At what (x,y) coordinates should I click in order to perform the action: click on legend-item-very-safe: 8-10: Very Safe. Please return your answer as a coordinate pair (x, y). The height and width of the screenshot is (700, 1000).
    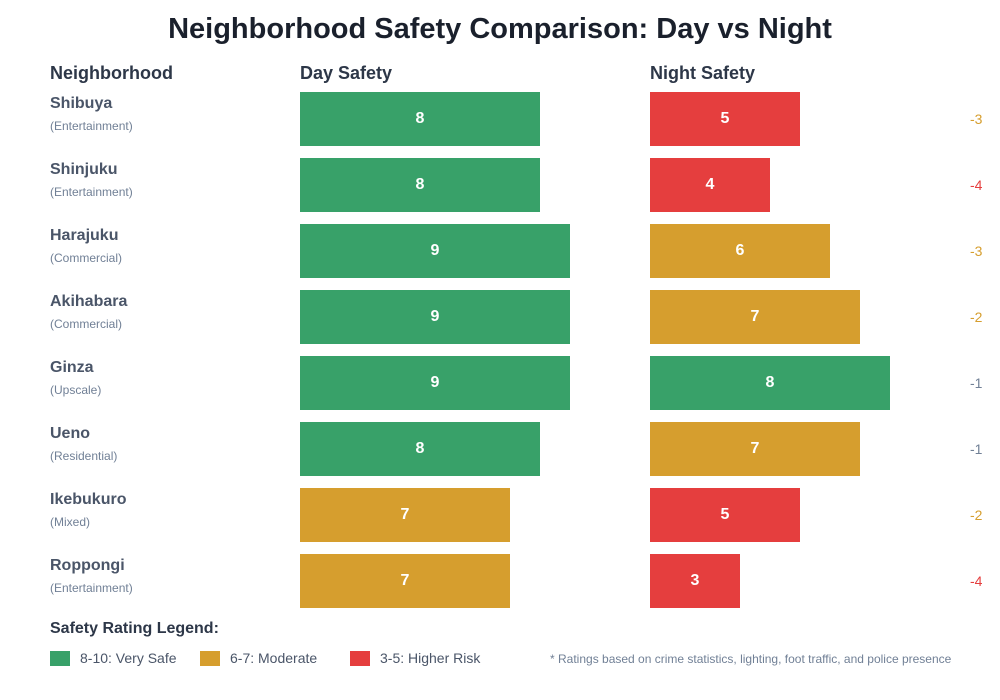
    Looking at the image, I should click on (113, 658).